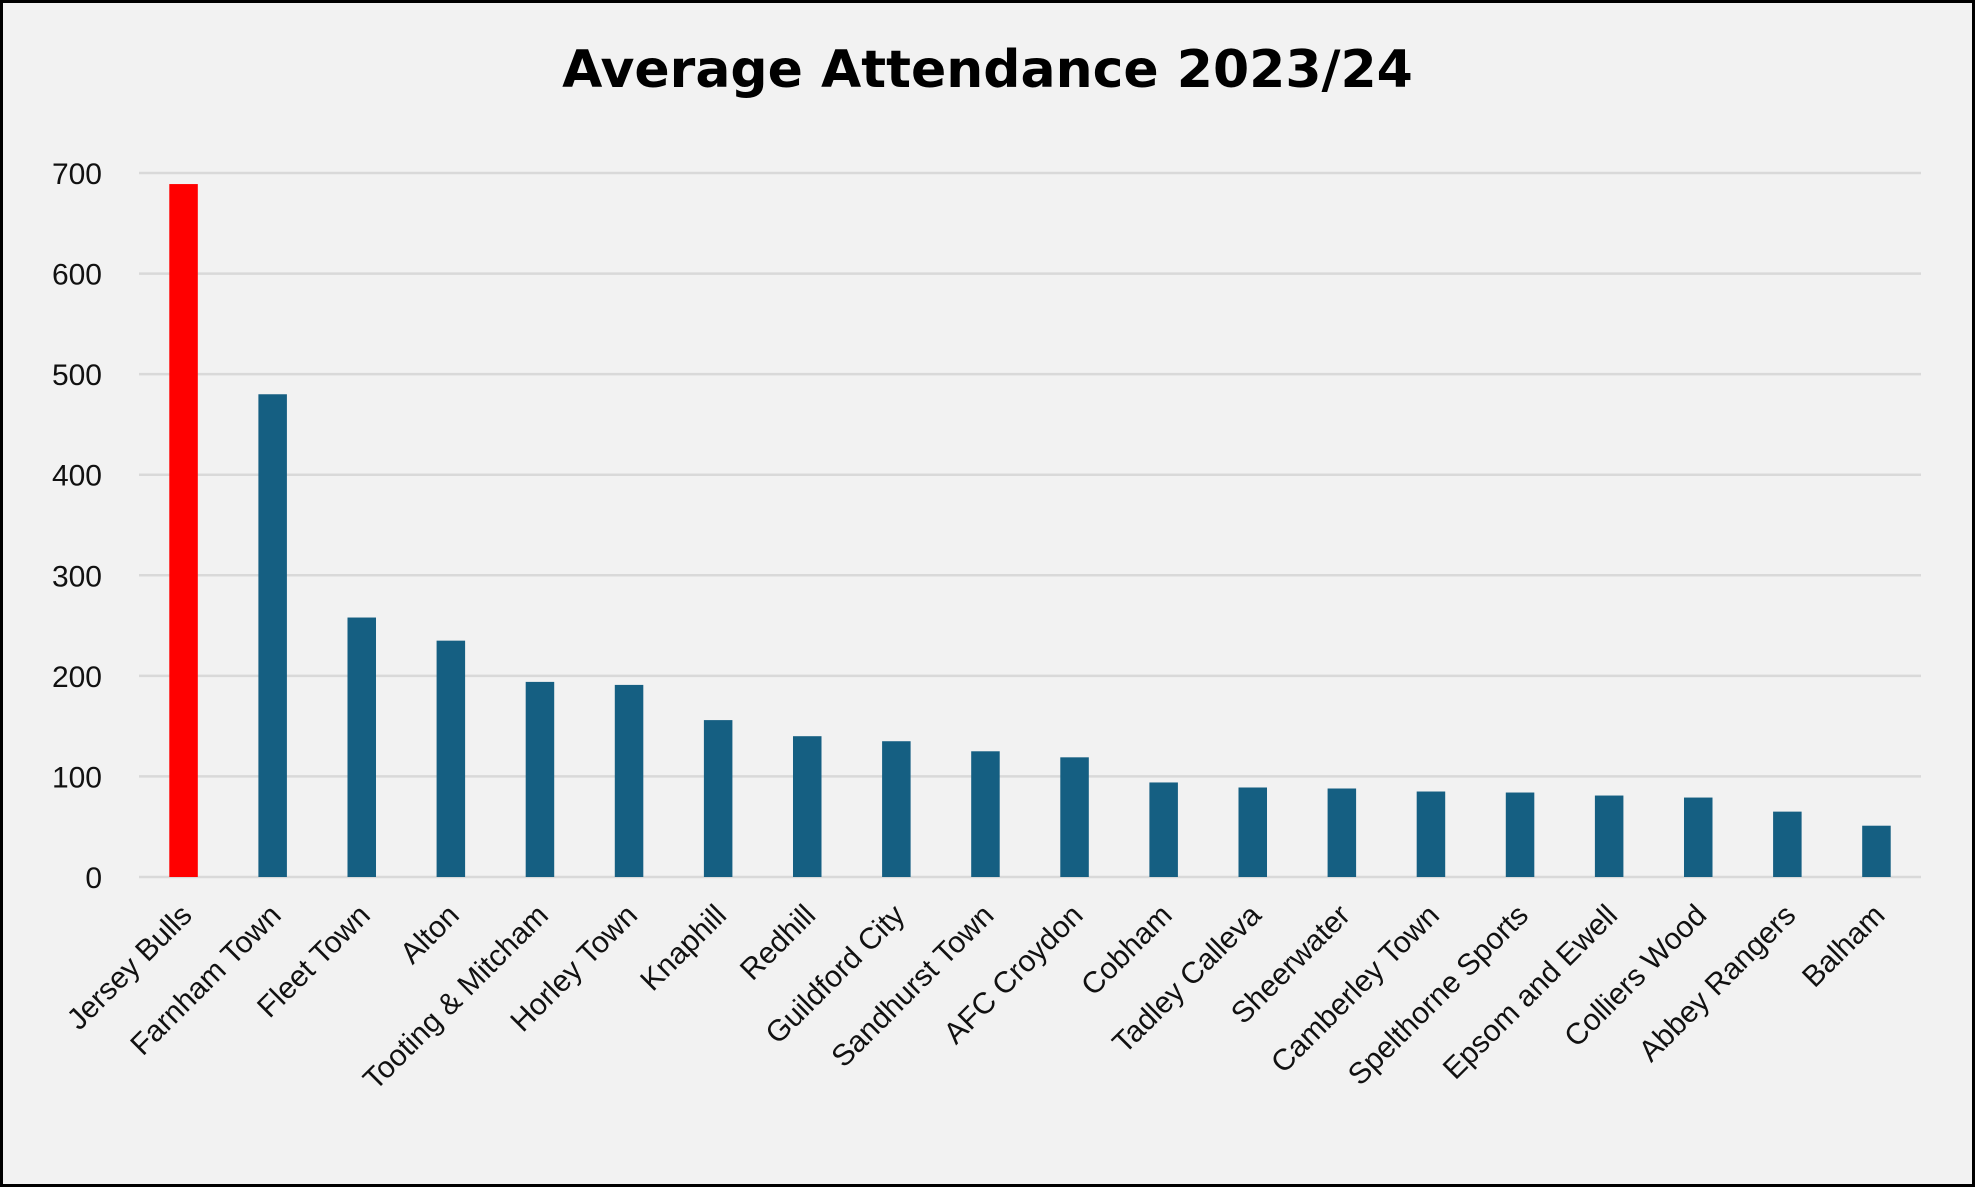  Describe the element at coordinates (77, 677) in the screenshot. I see `y-tick-label: 200` at that location.